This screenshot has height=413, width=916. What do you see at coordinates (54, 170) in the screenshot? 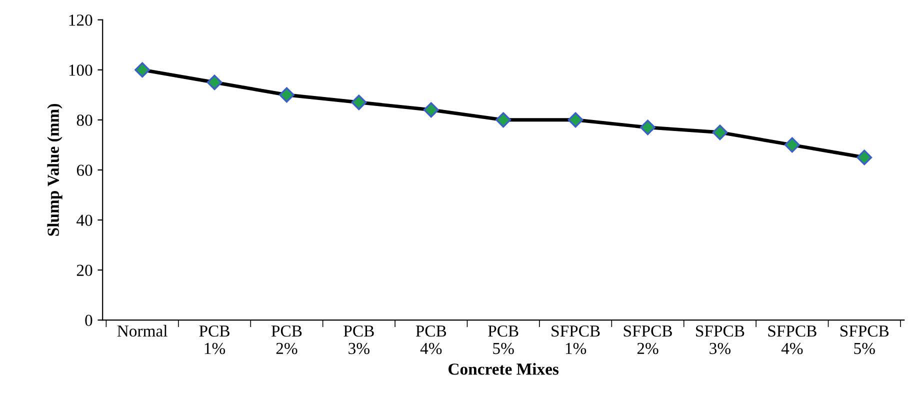
I see `y-axis-title: Slump Value (mm)` at bounding box center [54, 170].